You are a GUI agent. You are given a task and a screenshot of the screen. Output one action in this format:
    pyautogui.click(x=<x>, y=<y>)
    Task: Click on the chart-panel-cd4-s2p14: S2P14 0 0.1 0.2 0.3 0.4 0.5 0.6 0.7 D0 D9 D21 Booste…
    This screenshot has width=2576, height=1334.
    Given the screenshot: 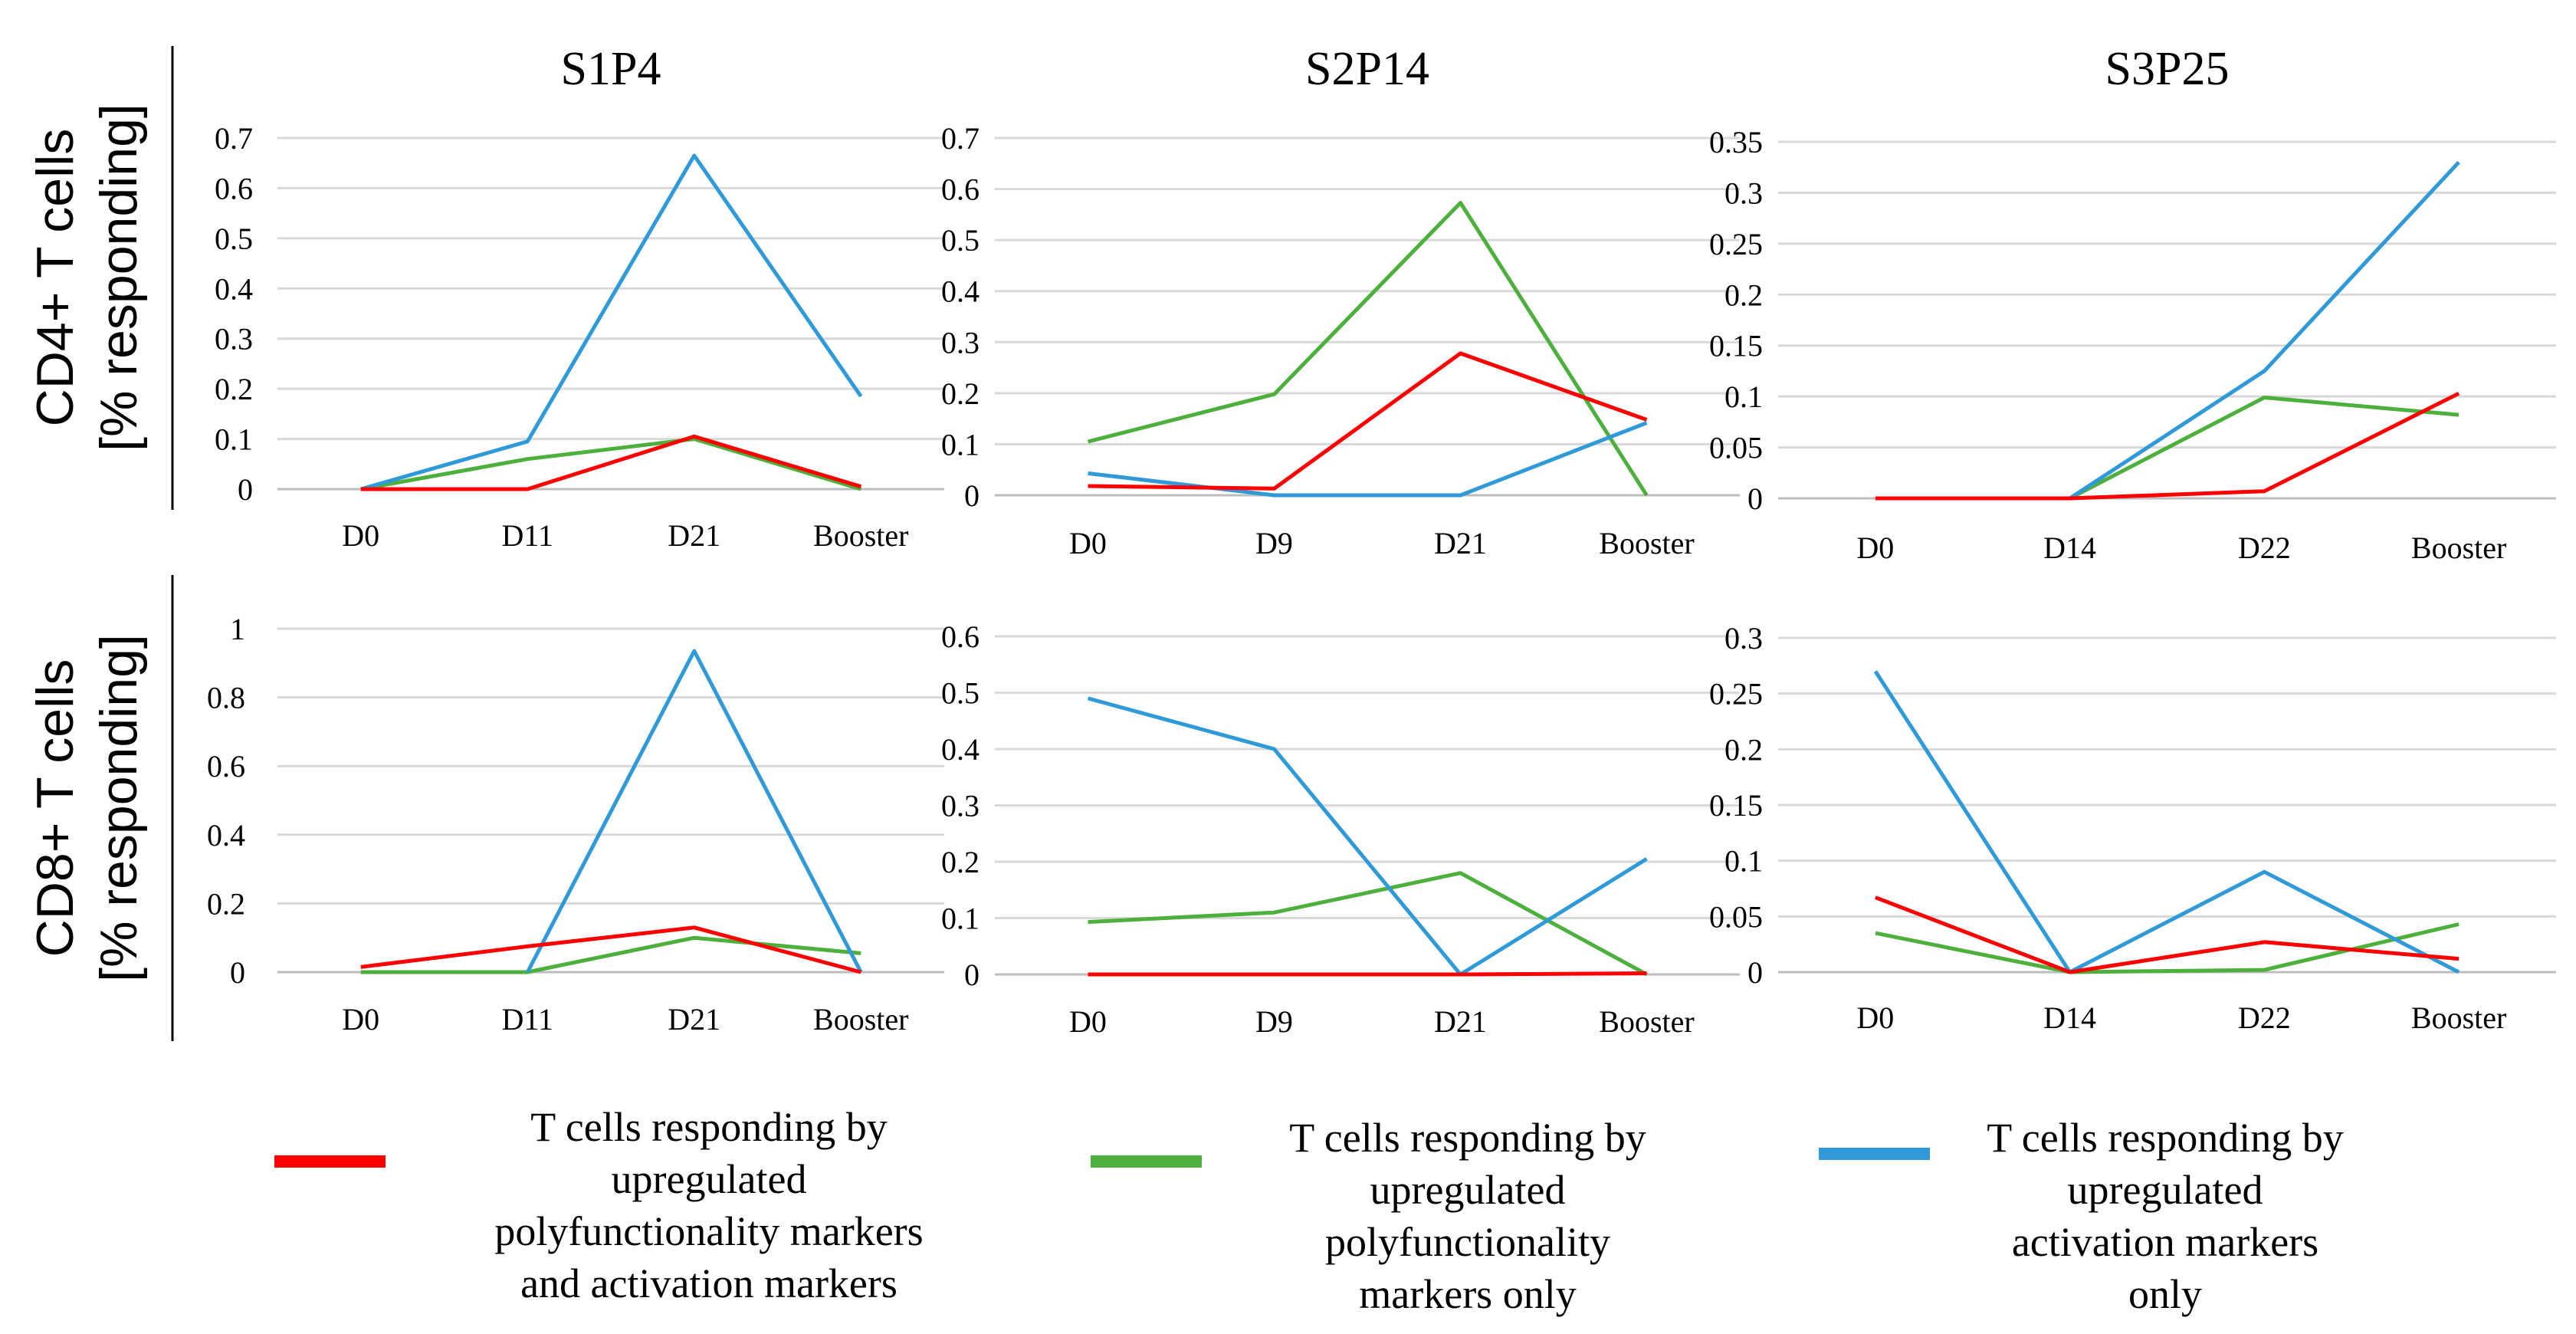 What is the action you would take?
    pyautogui.click(x=1340, y=301)
    